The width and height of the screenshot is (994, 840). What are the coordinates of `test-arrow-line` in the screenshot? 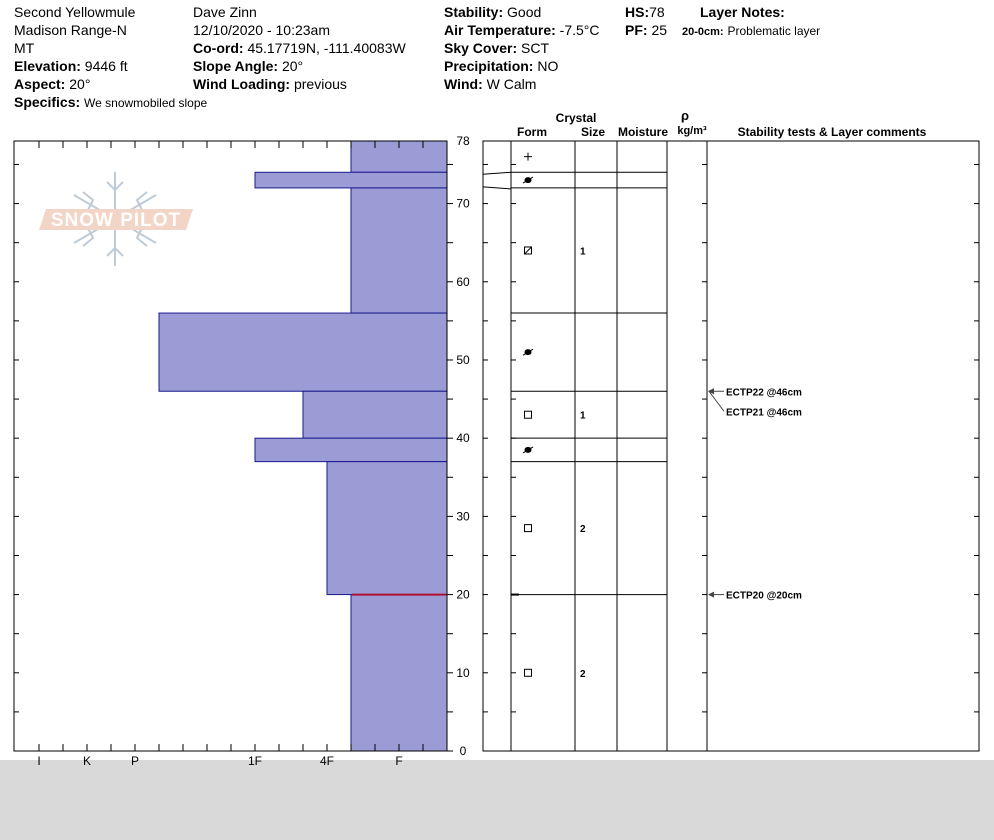 It's located at (716, 401).